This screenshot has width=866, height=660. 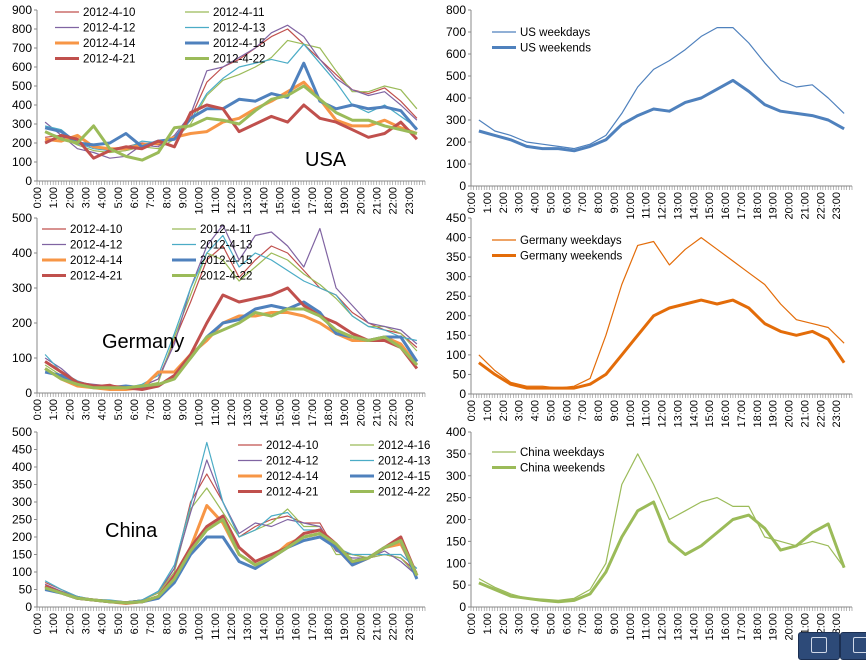 I want to click on y-tick-label: 600, so click(x=22, y=67).